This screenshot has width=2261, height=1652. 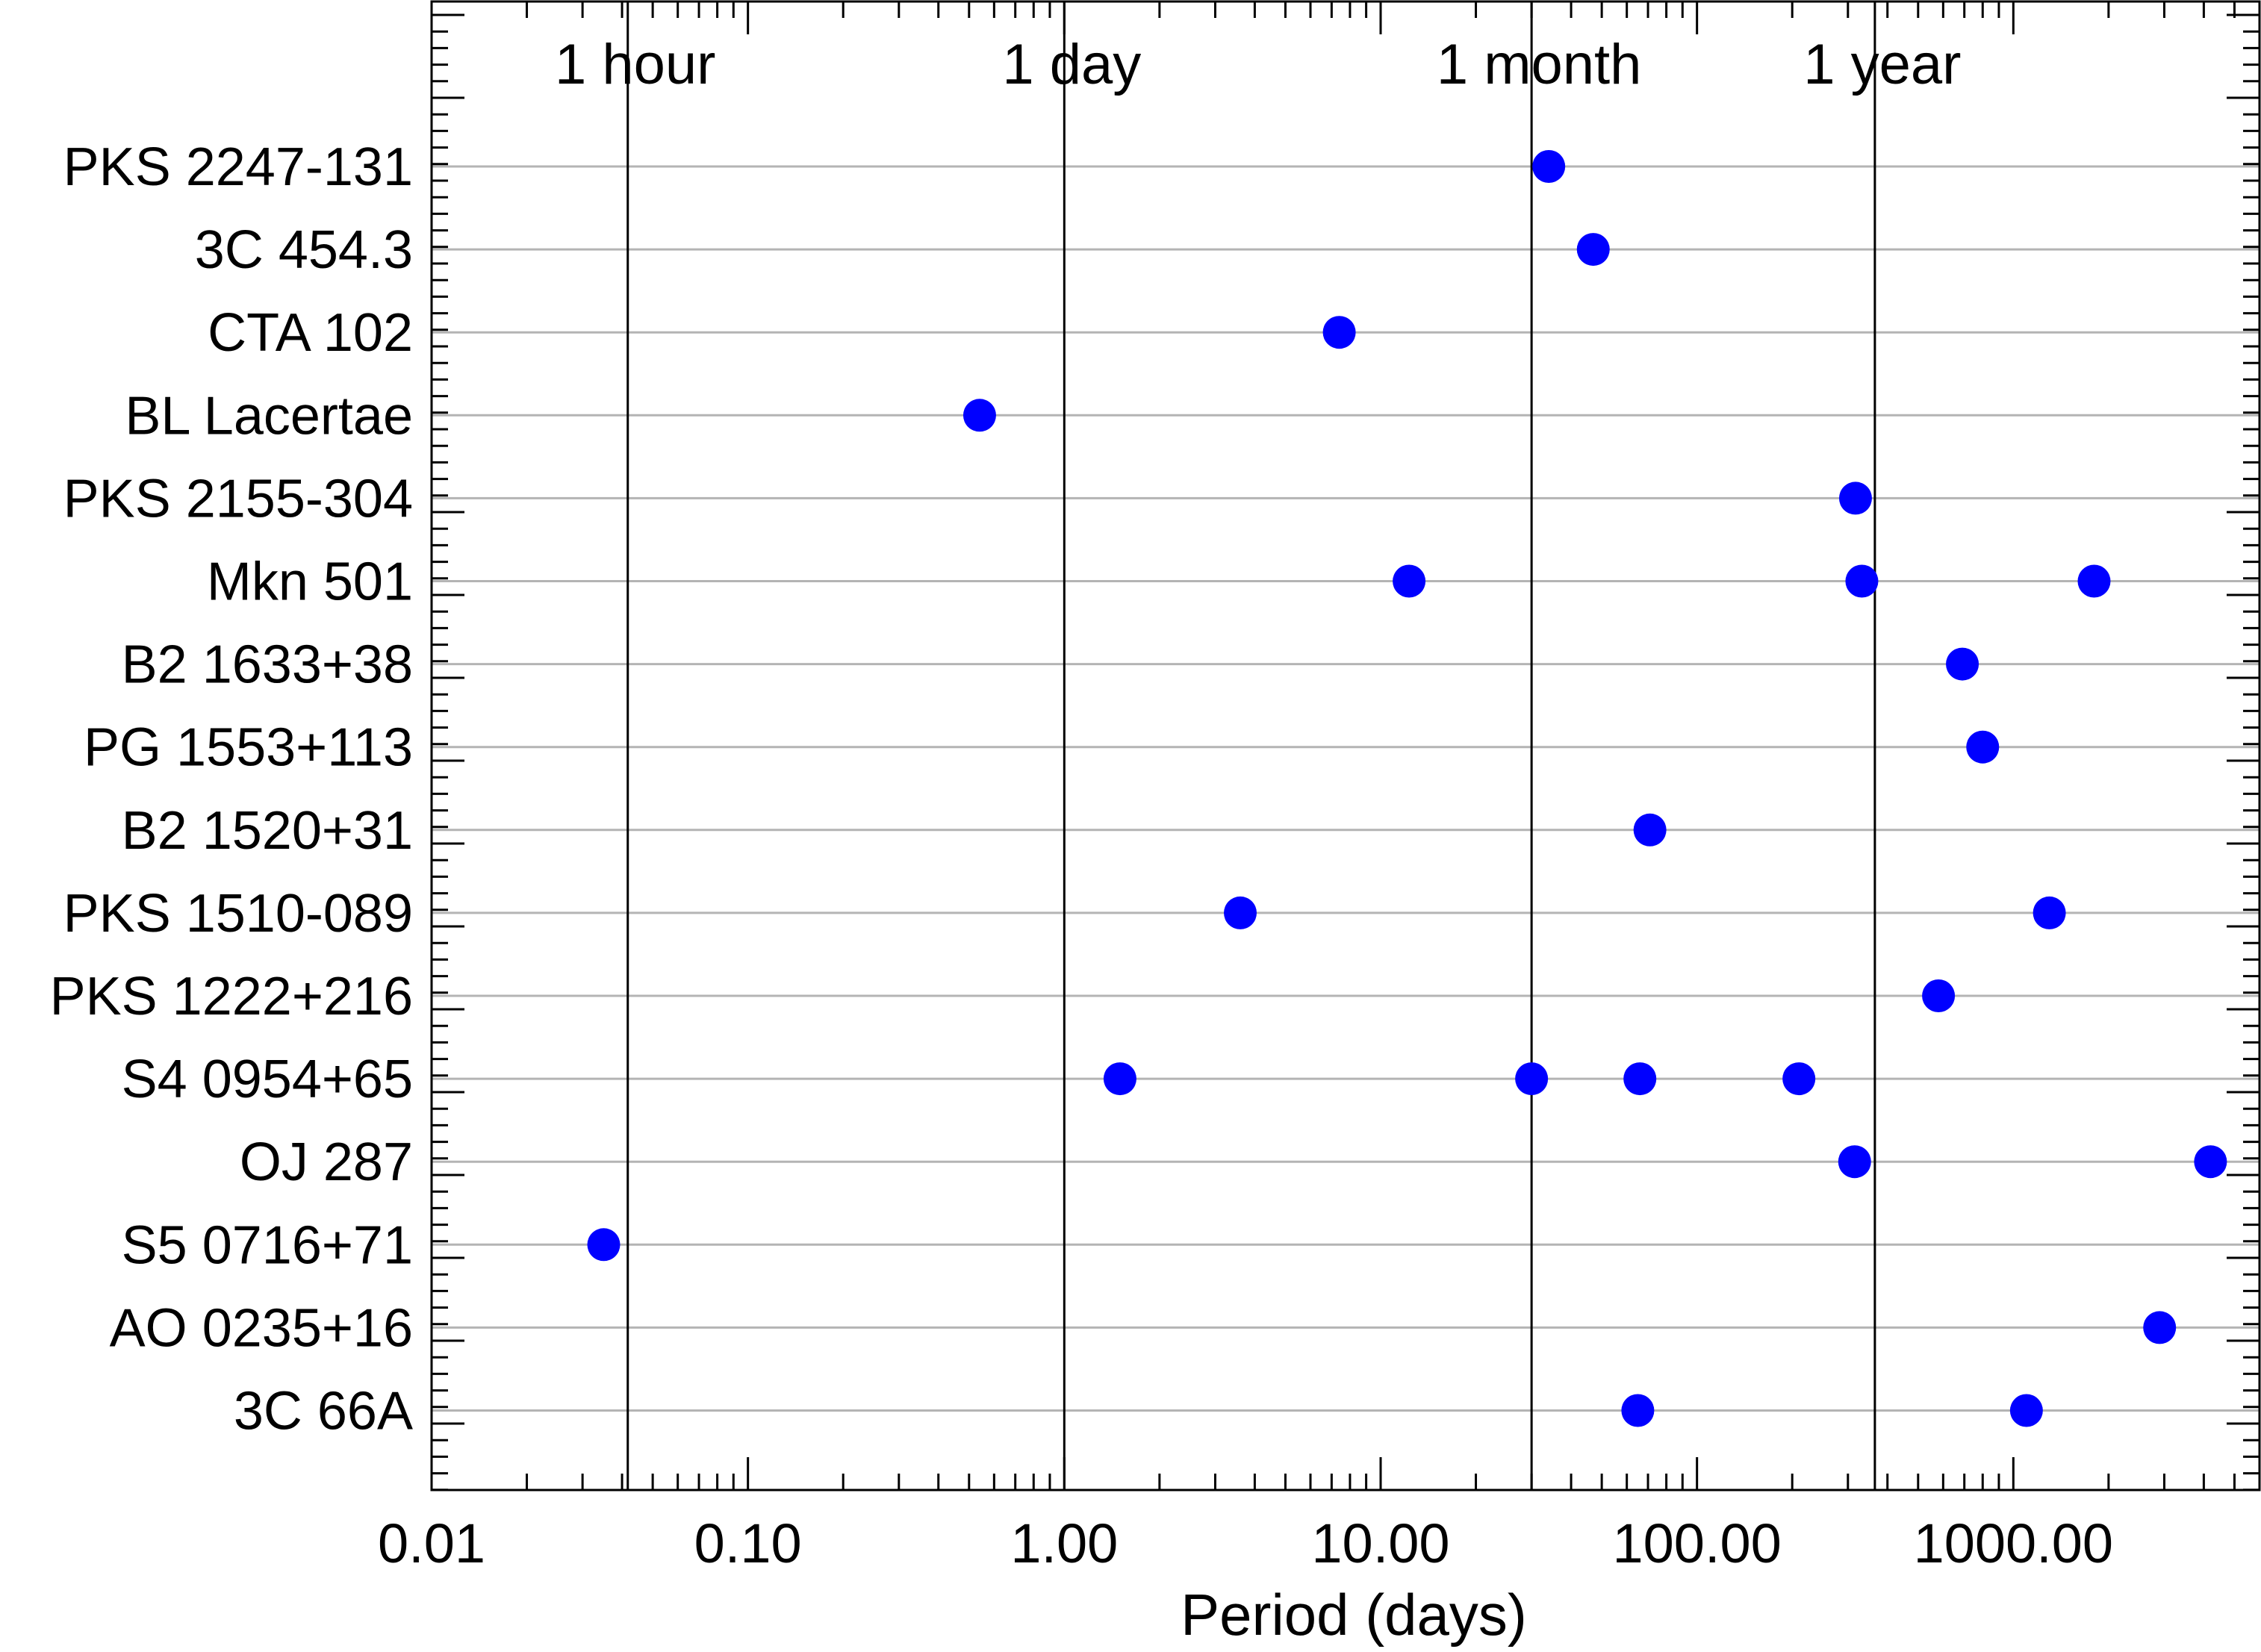 What do you see at coordinates (267, 665) in the screenshot?
I see `source-label: B2 1633+38` at bounding box center [267, 665].